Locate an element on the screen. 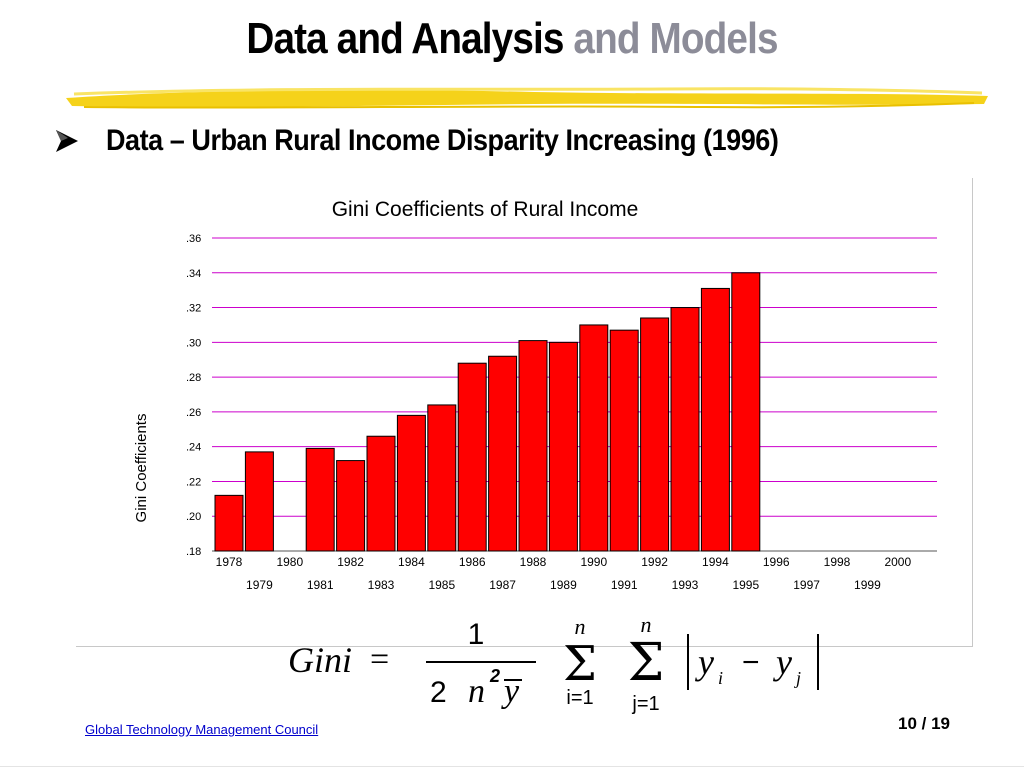  y-tick-label: .32 is located at coordinates (193, 309).